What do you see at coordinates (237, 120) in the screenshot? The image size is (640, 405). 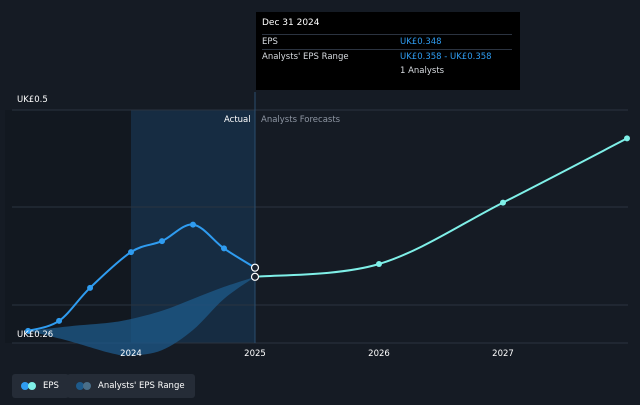 I see `actual-region-label: Actual` at bounding box center [237, 120].